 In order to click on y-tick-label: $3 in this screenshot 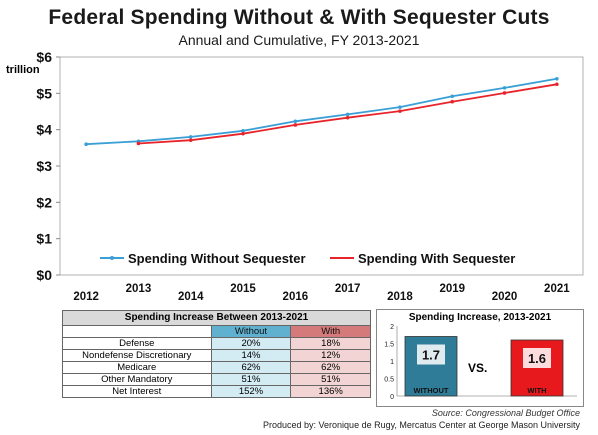, I will do `click(44, 166)`.